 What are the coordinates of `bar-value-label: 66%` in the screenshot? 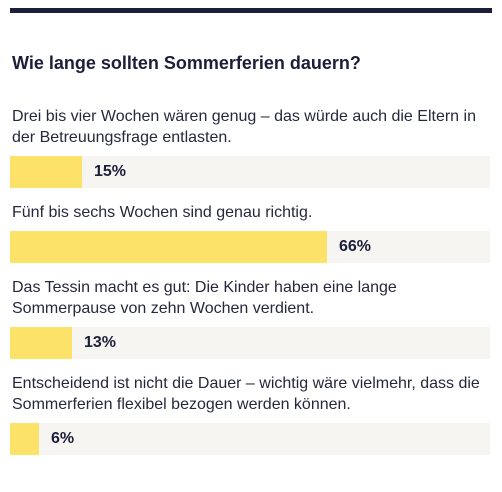 It's located at (355, 246).